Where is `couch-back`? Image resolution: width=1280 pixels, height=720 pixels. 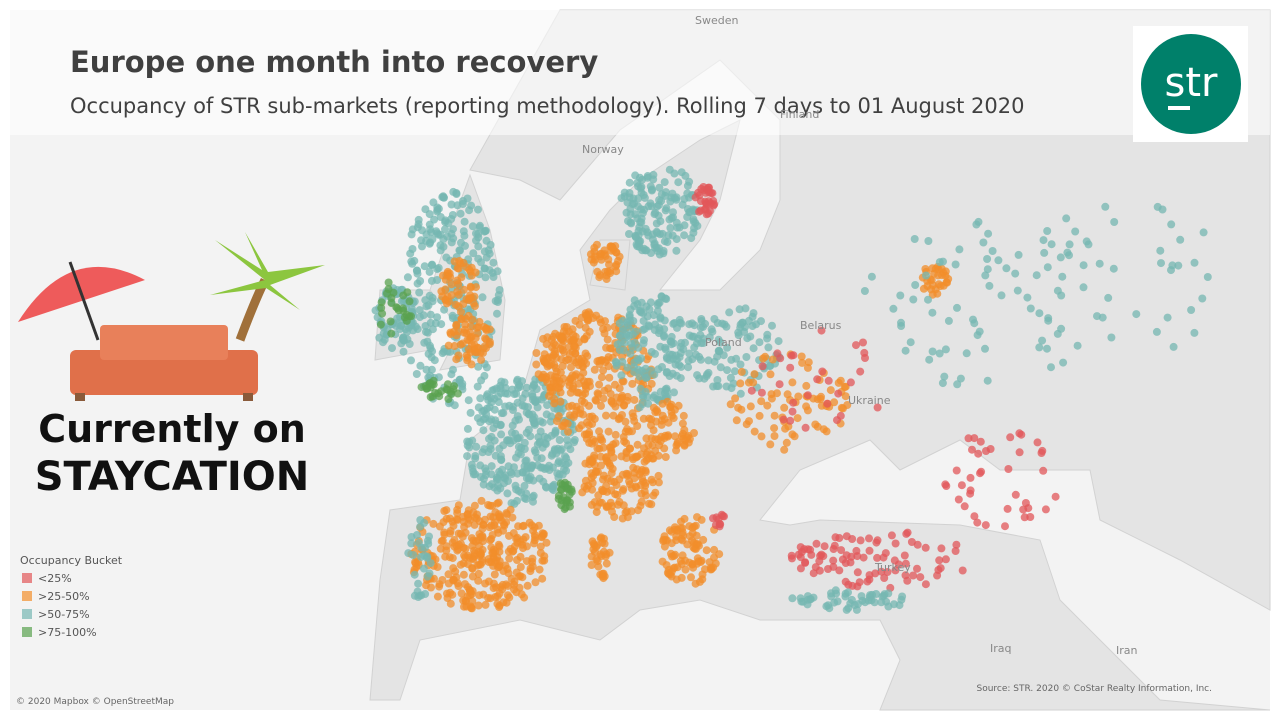 couch-back is located at coordinates (164, 342).